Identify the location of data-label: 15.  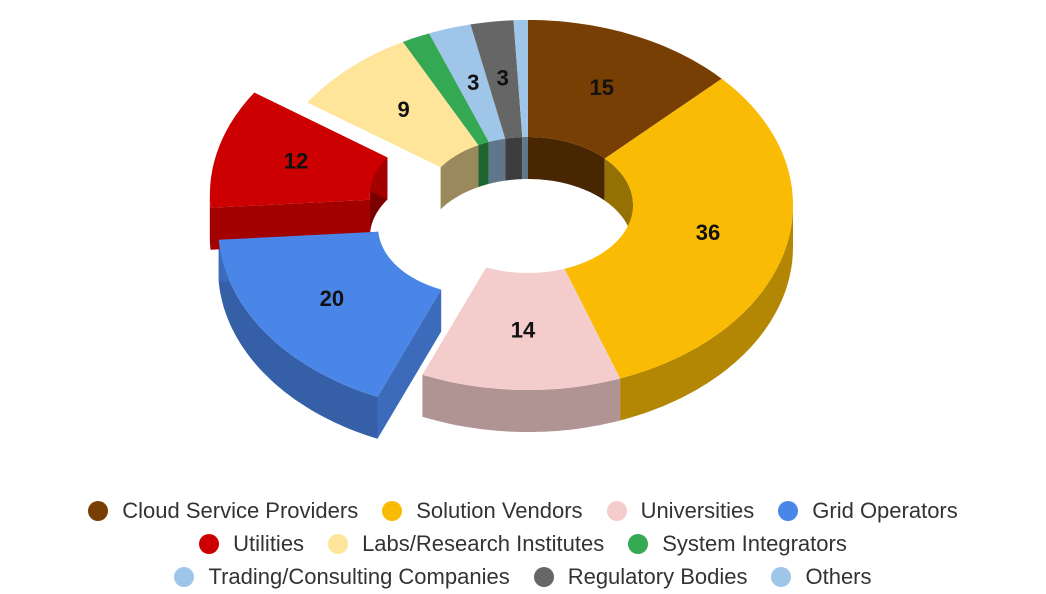
(601, 87).